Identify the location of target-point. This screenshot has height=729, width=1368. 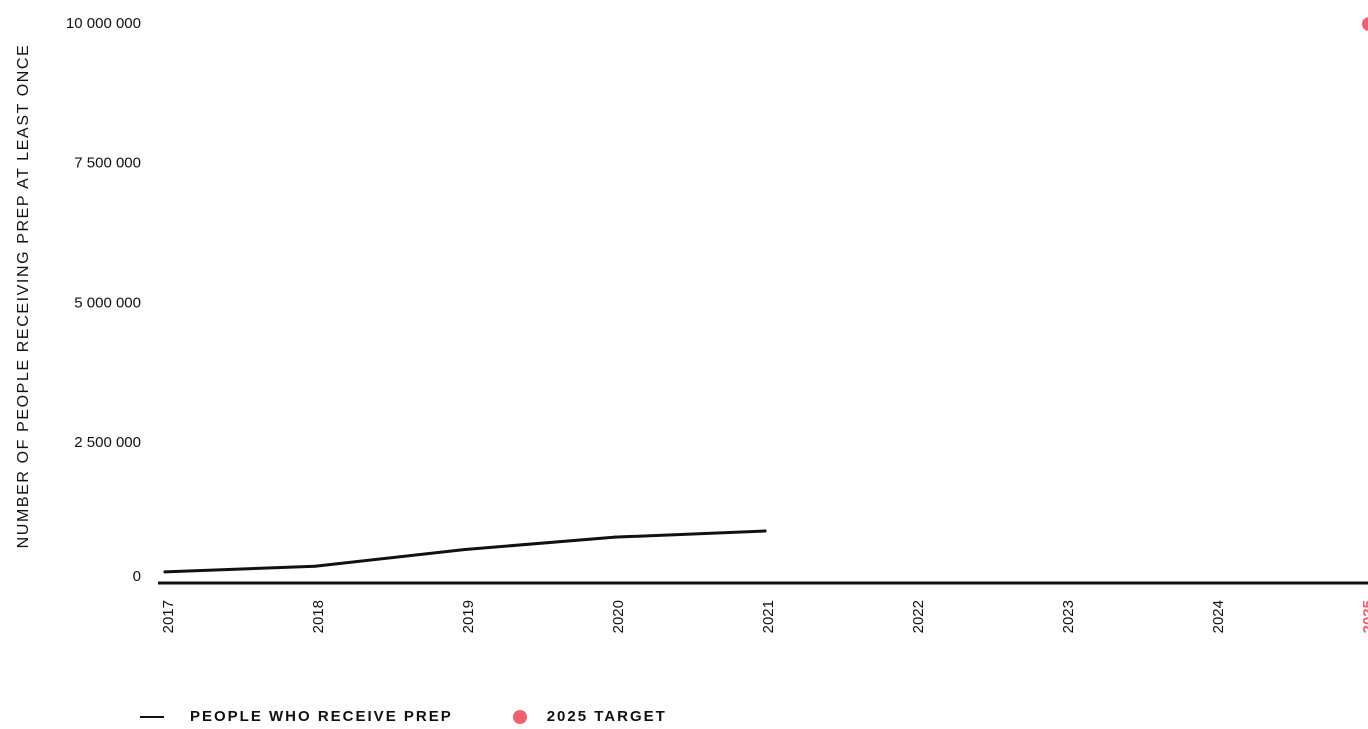
(1365, 24).